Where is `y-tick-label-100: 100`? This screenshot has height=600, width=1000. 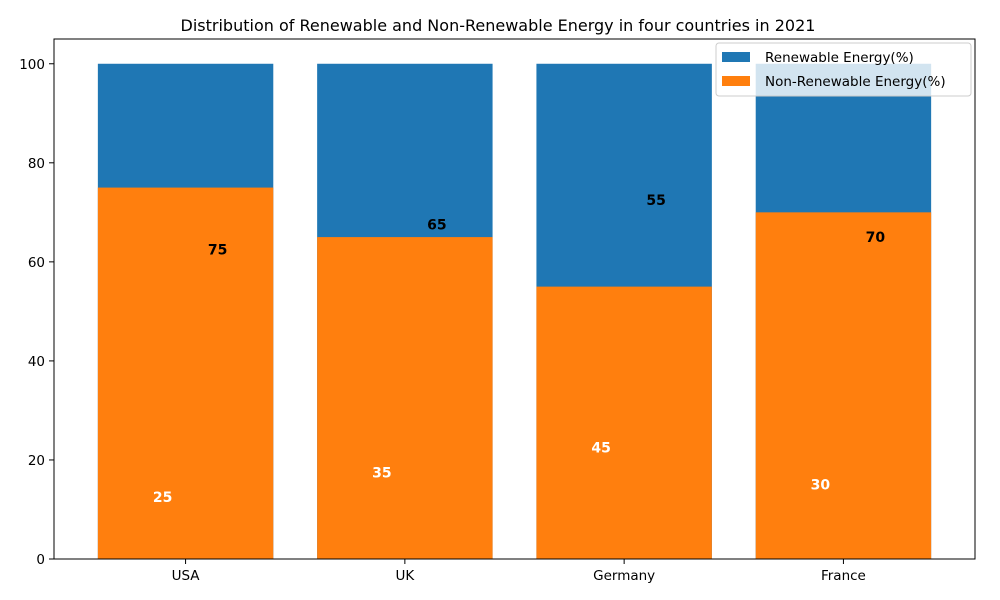
y-tick-label-100: 100 is located at coordinates (32, 65).